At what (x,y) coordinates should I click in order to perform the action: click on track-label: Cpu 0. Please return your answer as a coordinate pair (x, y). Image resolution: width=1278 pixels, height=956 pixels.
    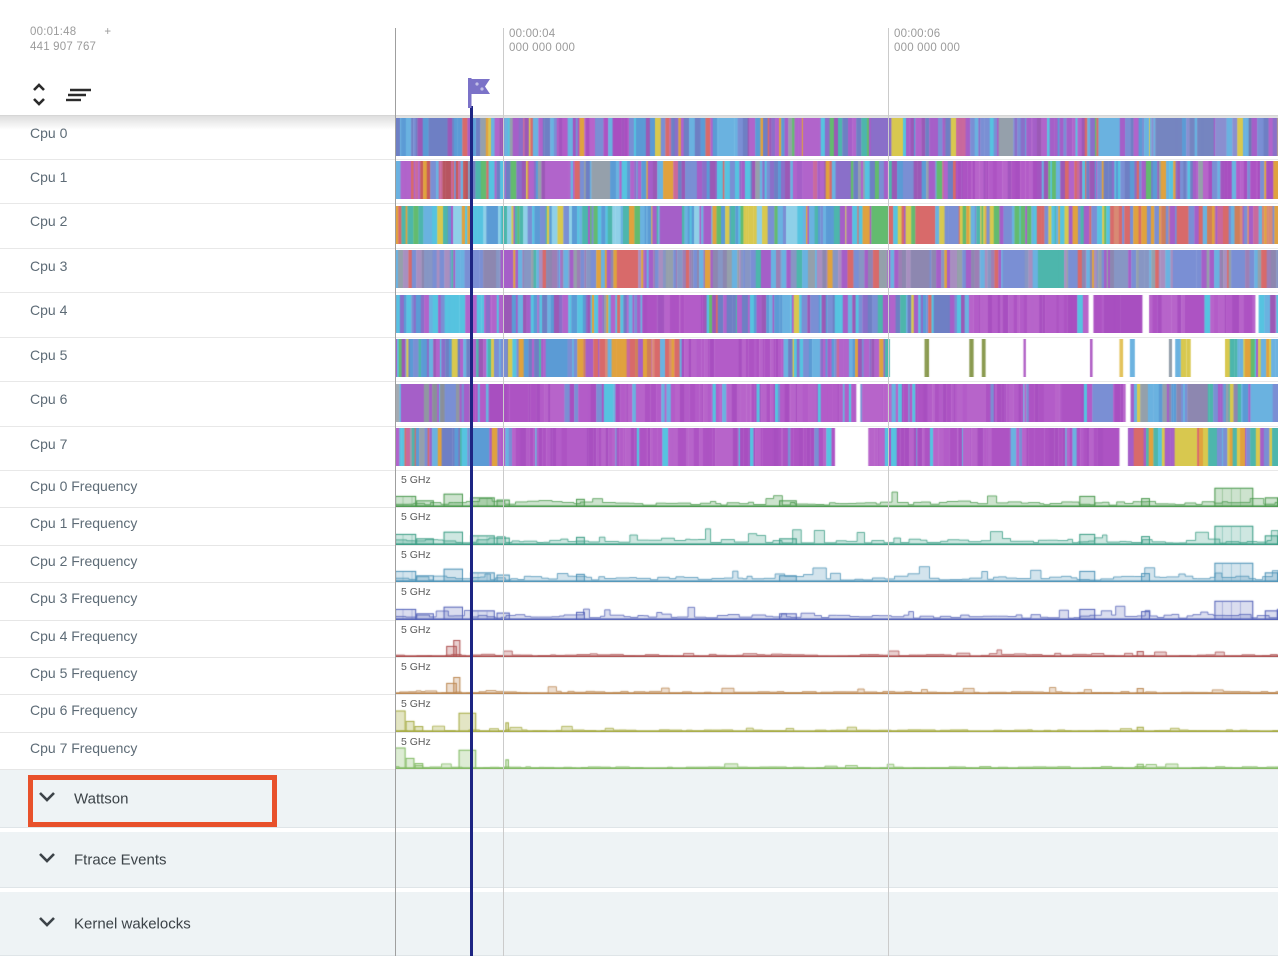
    Looking at the image, I should click on (49, 133).